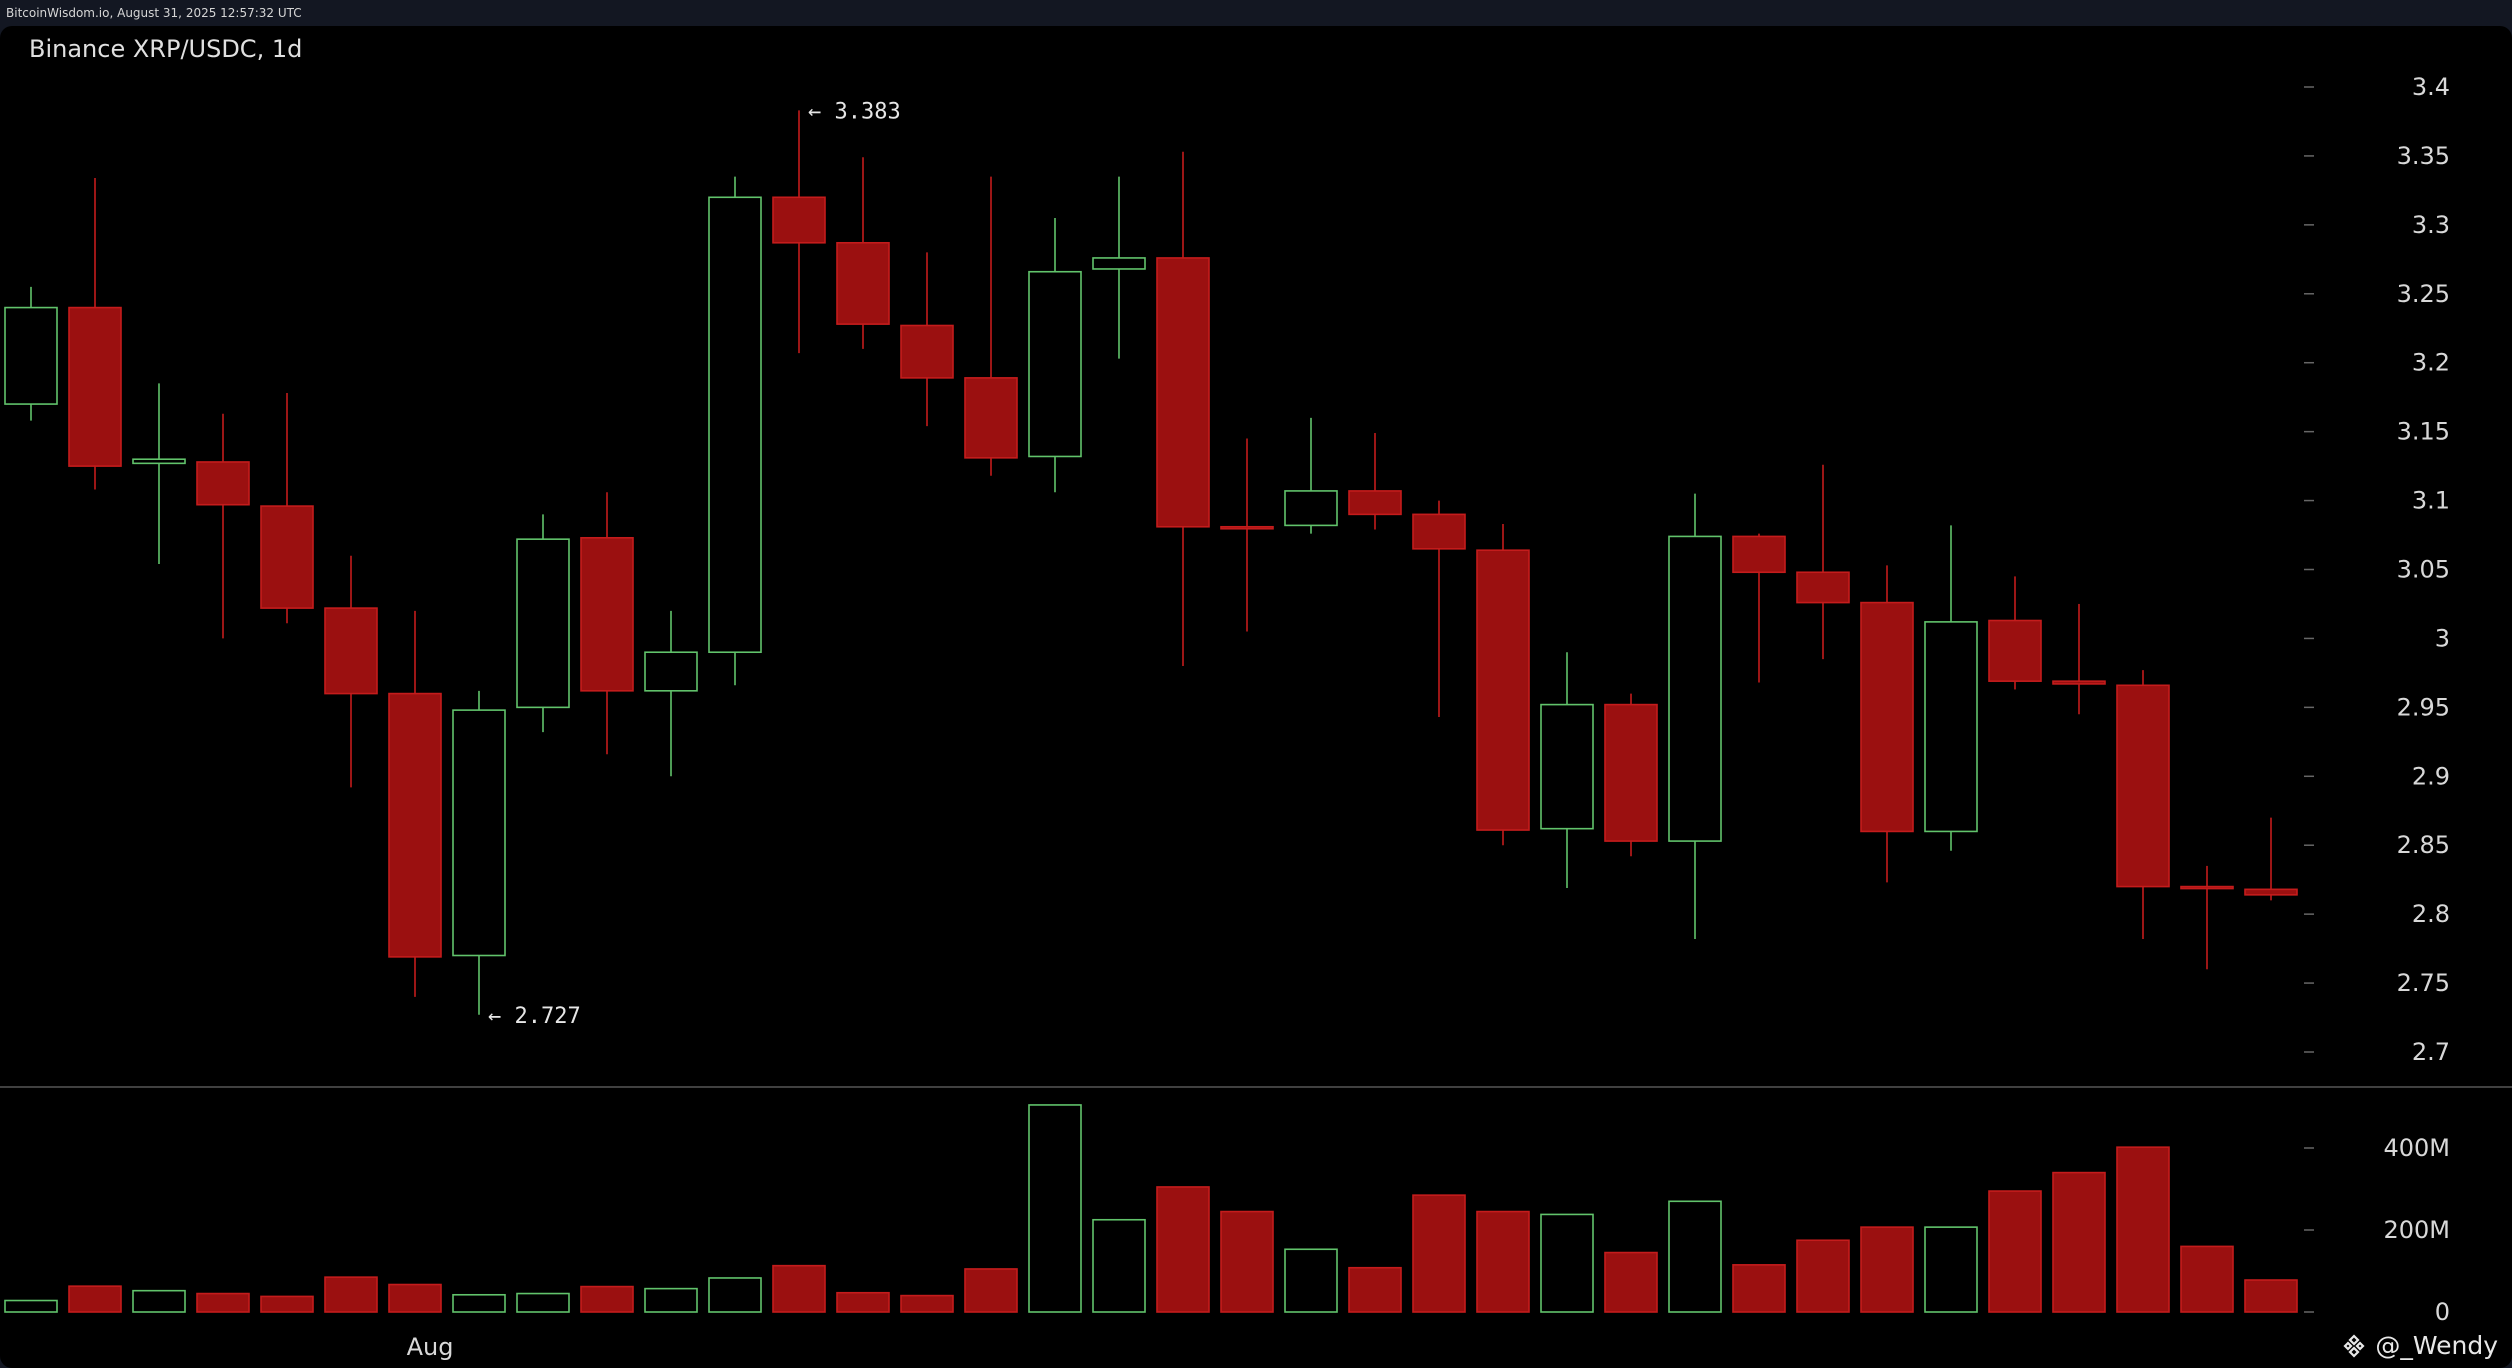 The width and height of the screenshot is (2512, 1368). What do you see at coordinates (2431, 501) in the screenshot?
I see `price-tick-label: 3.1` at bounding box center [2431, 501].